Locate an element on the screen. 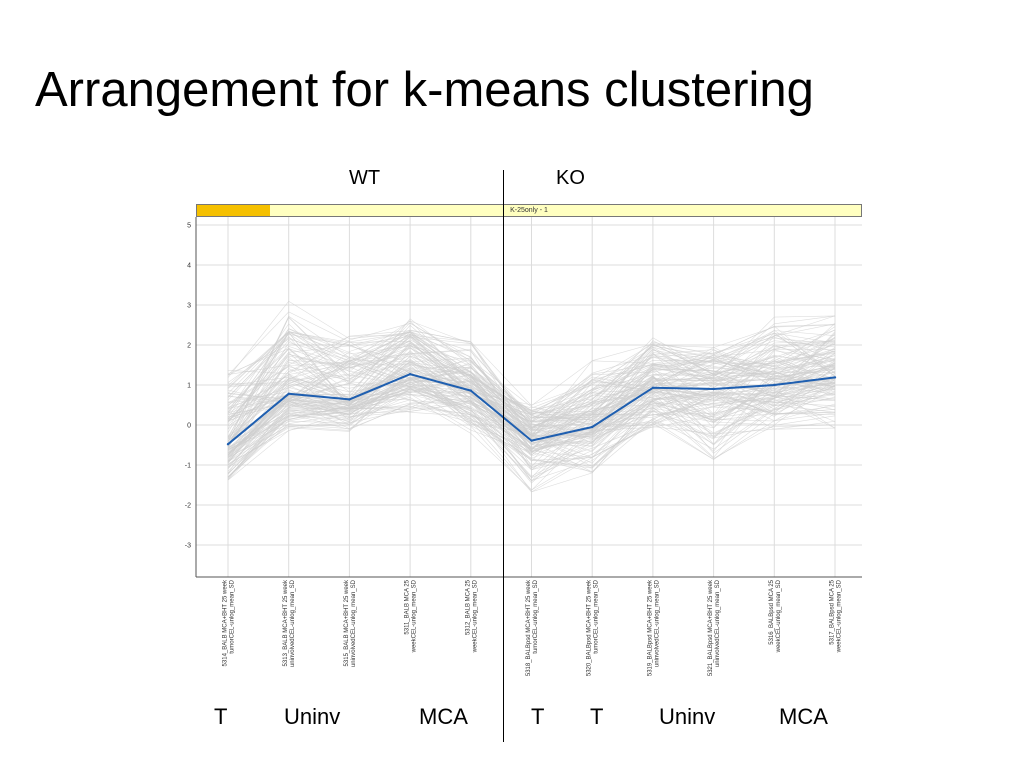  x-tick-label: 5311_BALB MCA 25 weekCEL-unlog_mean_SD is located at coordinates (411, 616).